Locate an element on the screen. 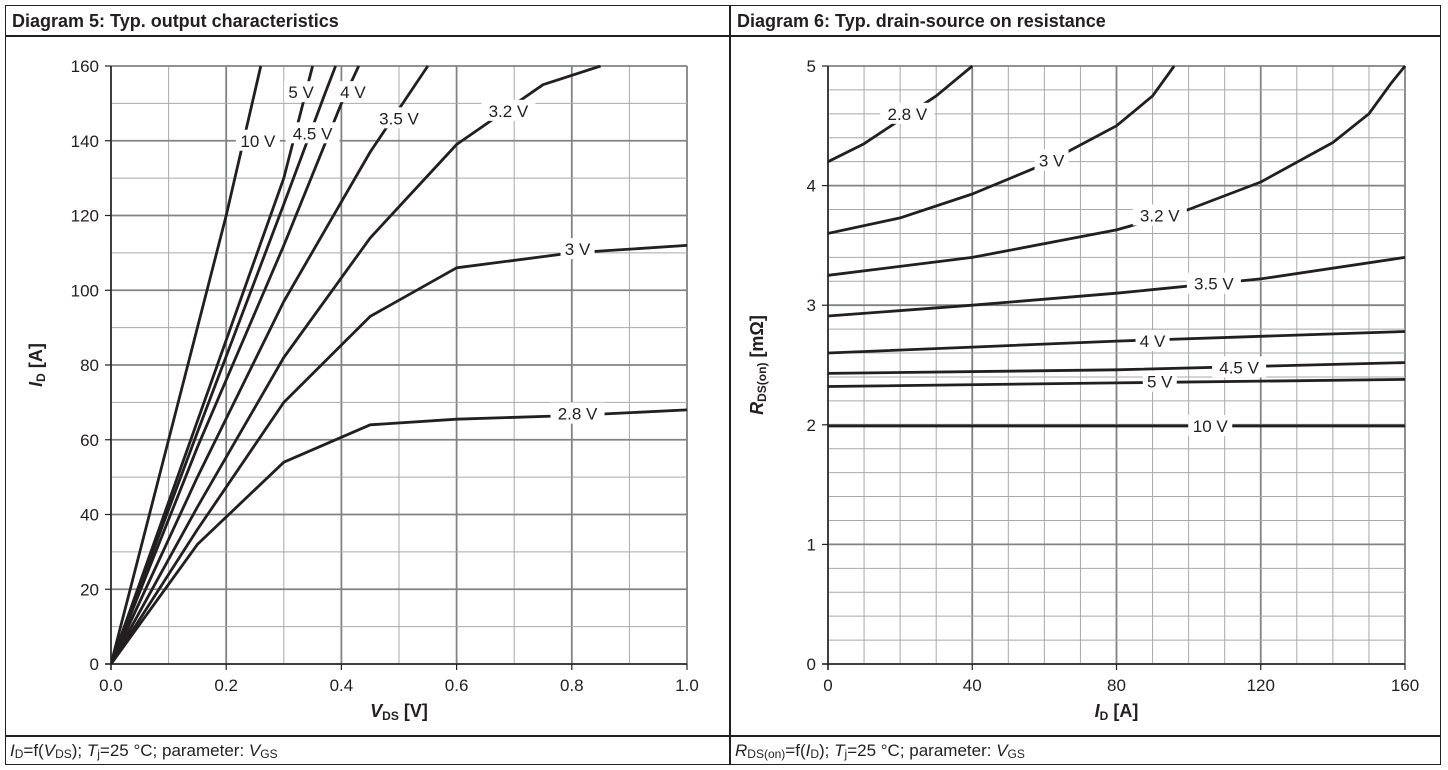 The image size is (1448, 770). x-axis-title: ID [A] is located at coordinates (1117, 712).